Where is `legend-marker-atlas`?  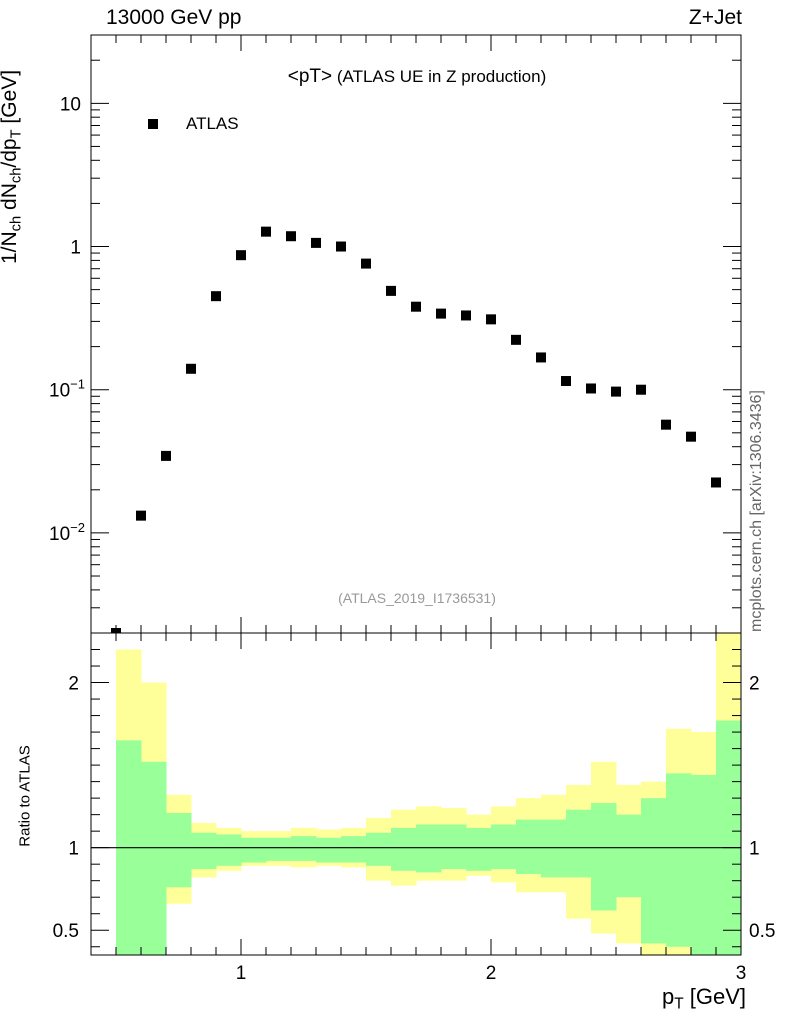 legend-marker-atlas is located at coordinates (153, 124).